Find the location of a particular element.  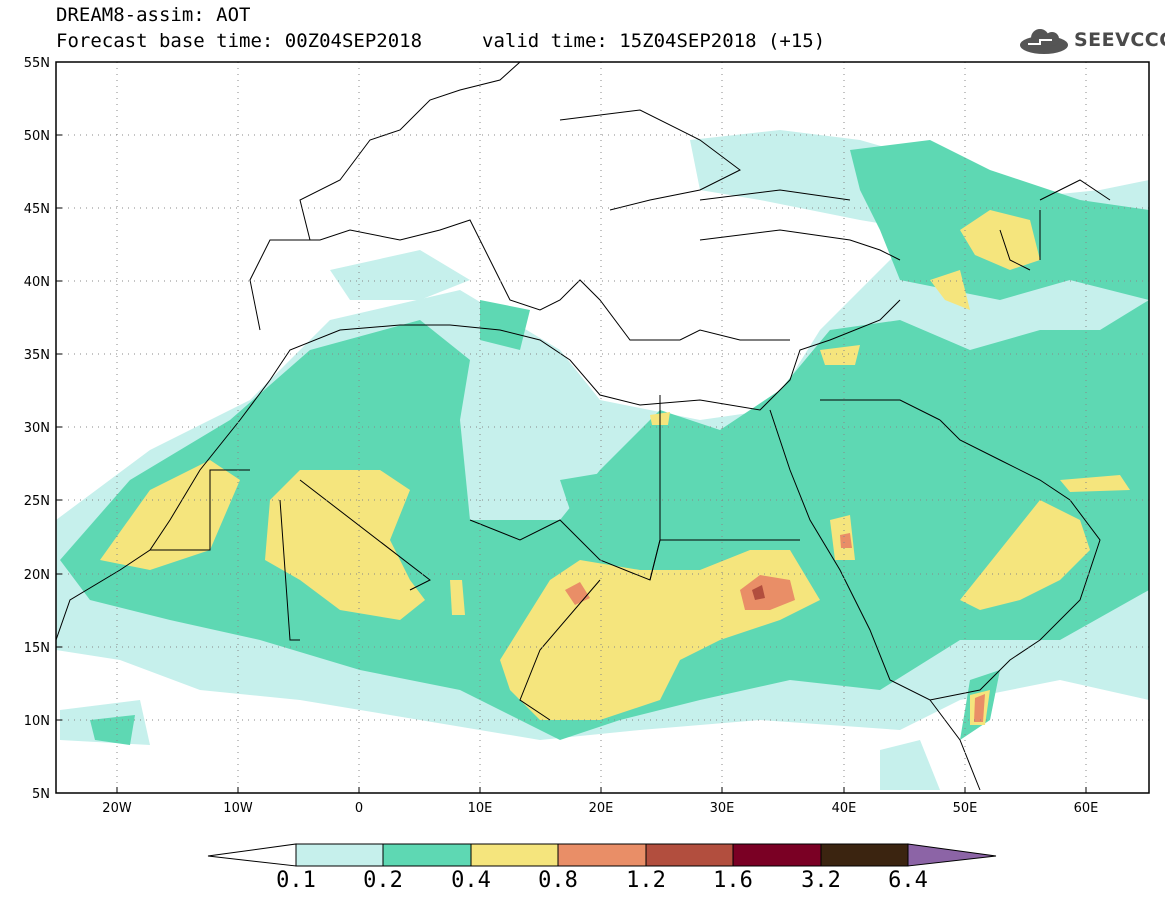

lon-label: 10E is located at coordinates (480, 808).